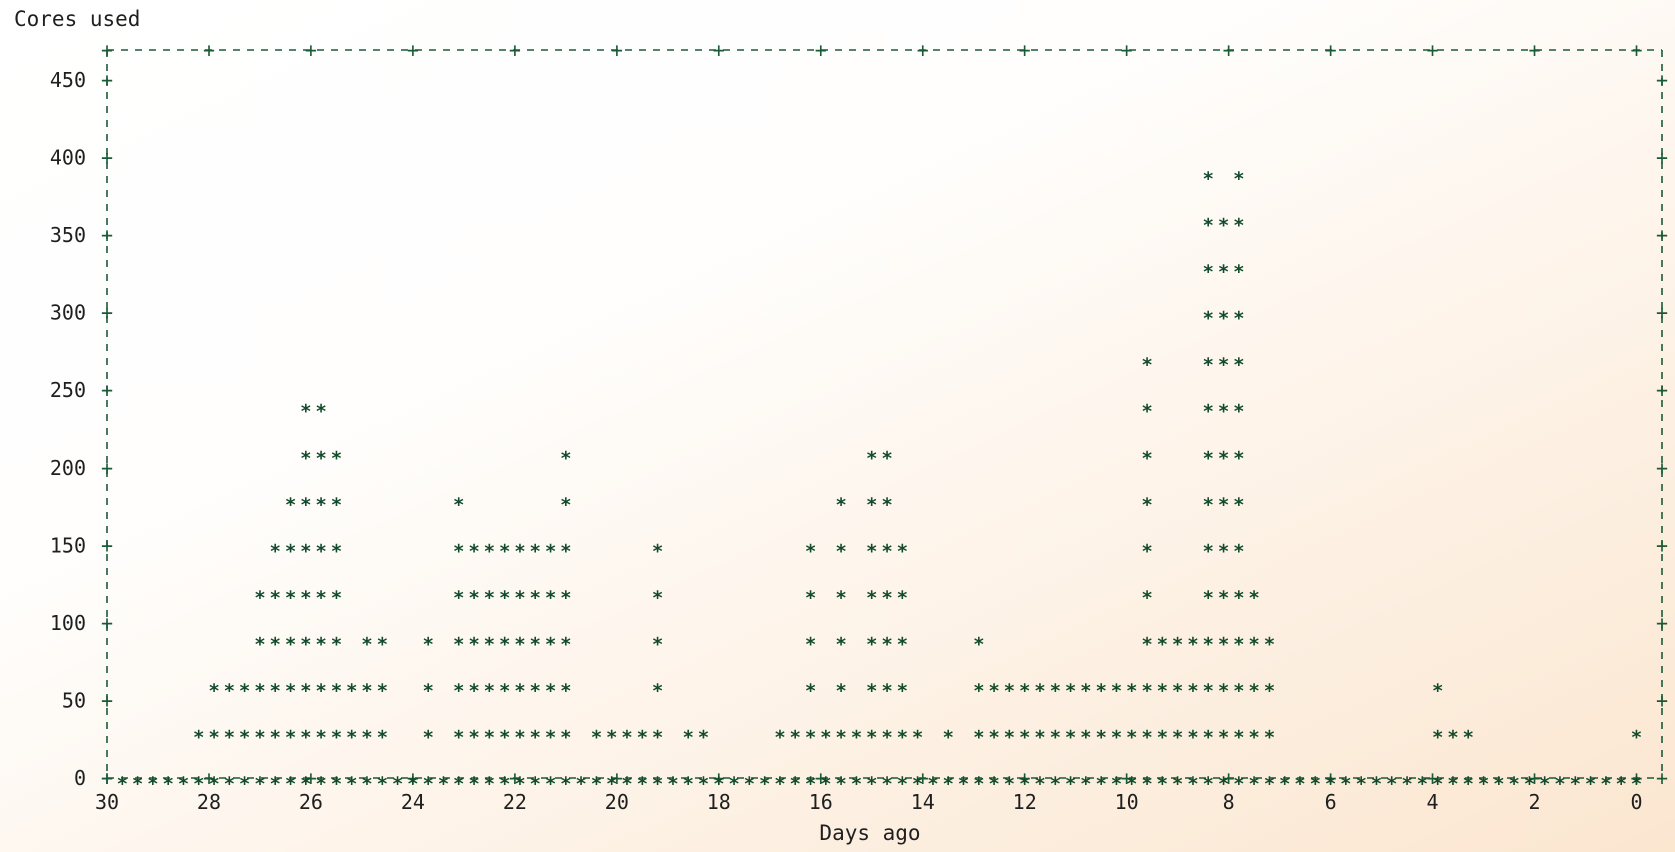 This screenshot has width=1675, height=852. I want to click on x-tick-label: 26, so click(311, 802).